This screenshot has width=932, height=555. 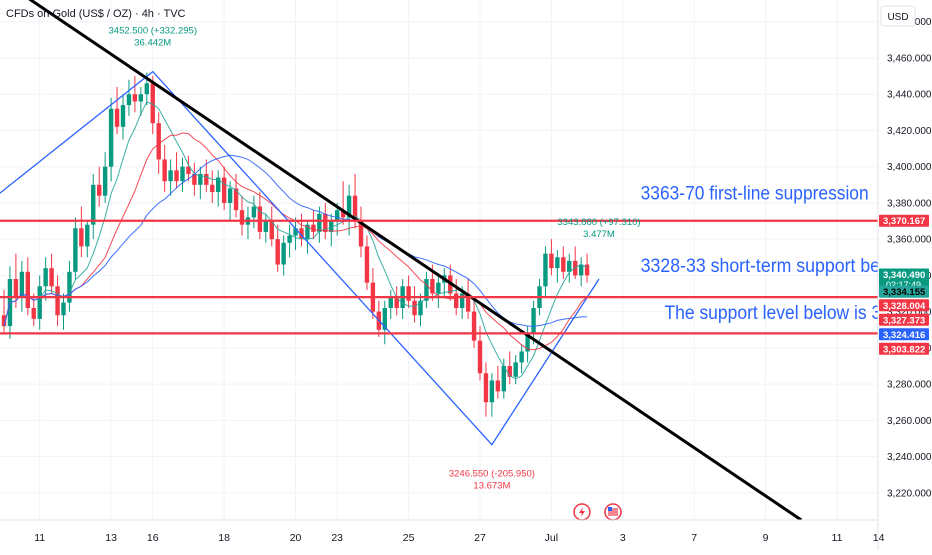 I want to click on x-tick-label: 20, so click(x=296, y=538).